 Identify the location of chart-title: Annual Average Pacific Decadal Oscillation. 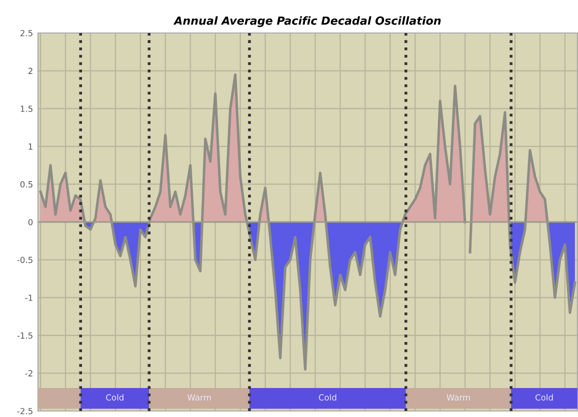
(307, 22).